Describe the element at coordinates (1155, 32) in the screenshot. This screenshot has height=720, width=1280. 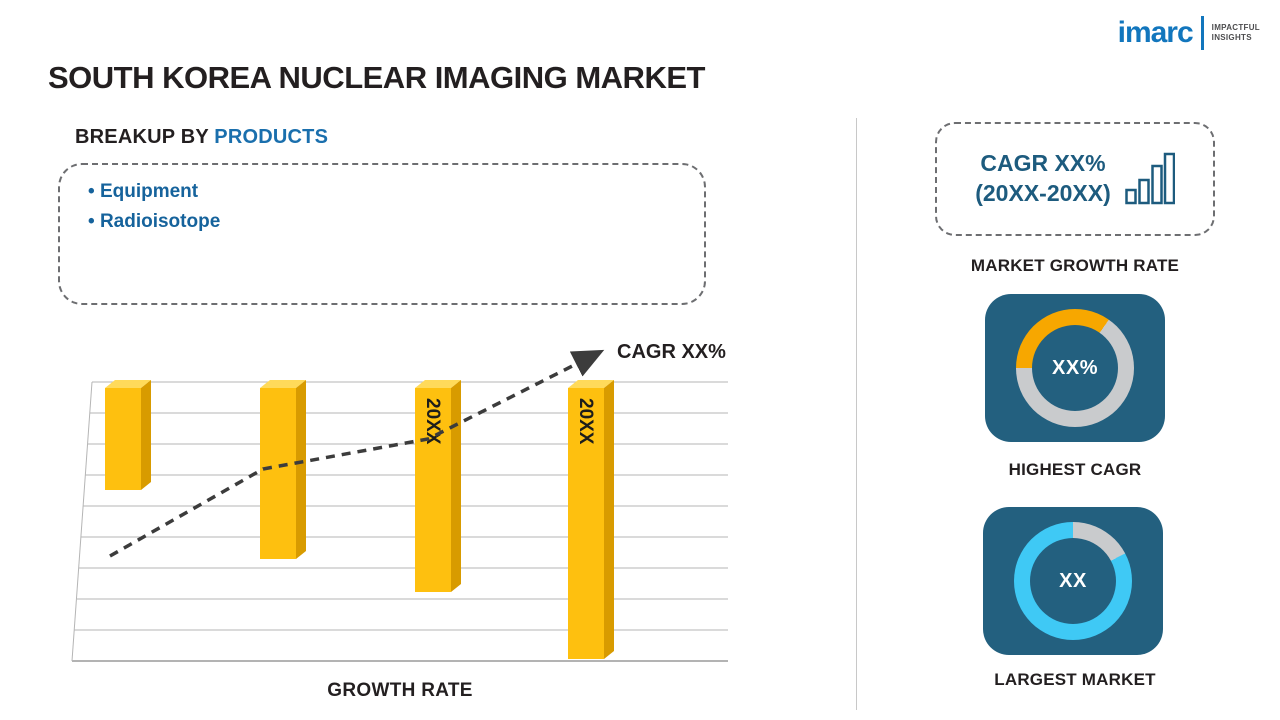
I see `logo-brand-text: imarc` at that location.